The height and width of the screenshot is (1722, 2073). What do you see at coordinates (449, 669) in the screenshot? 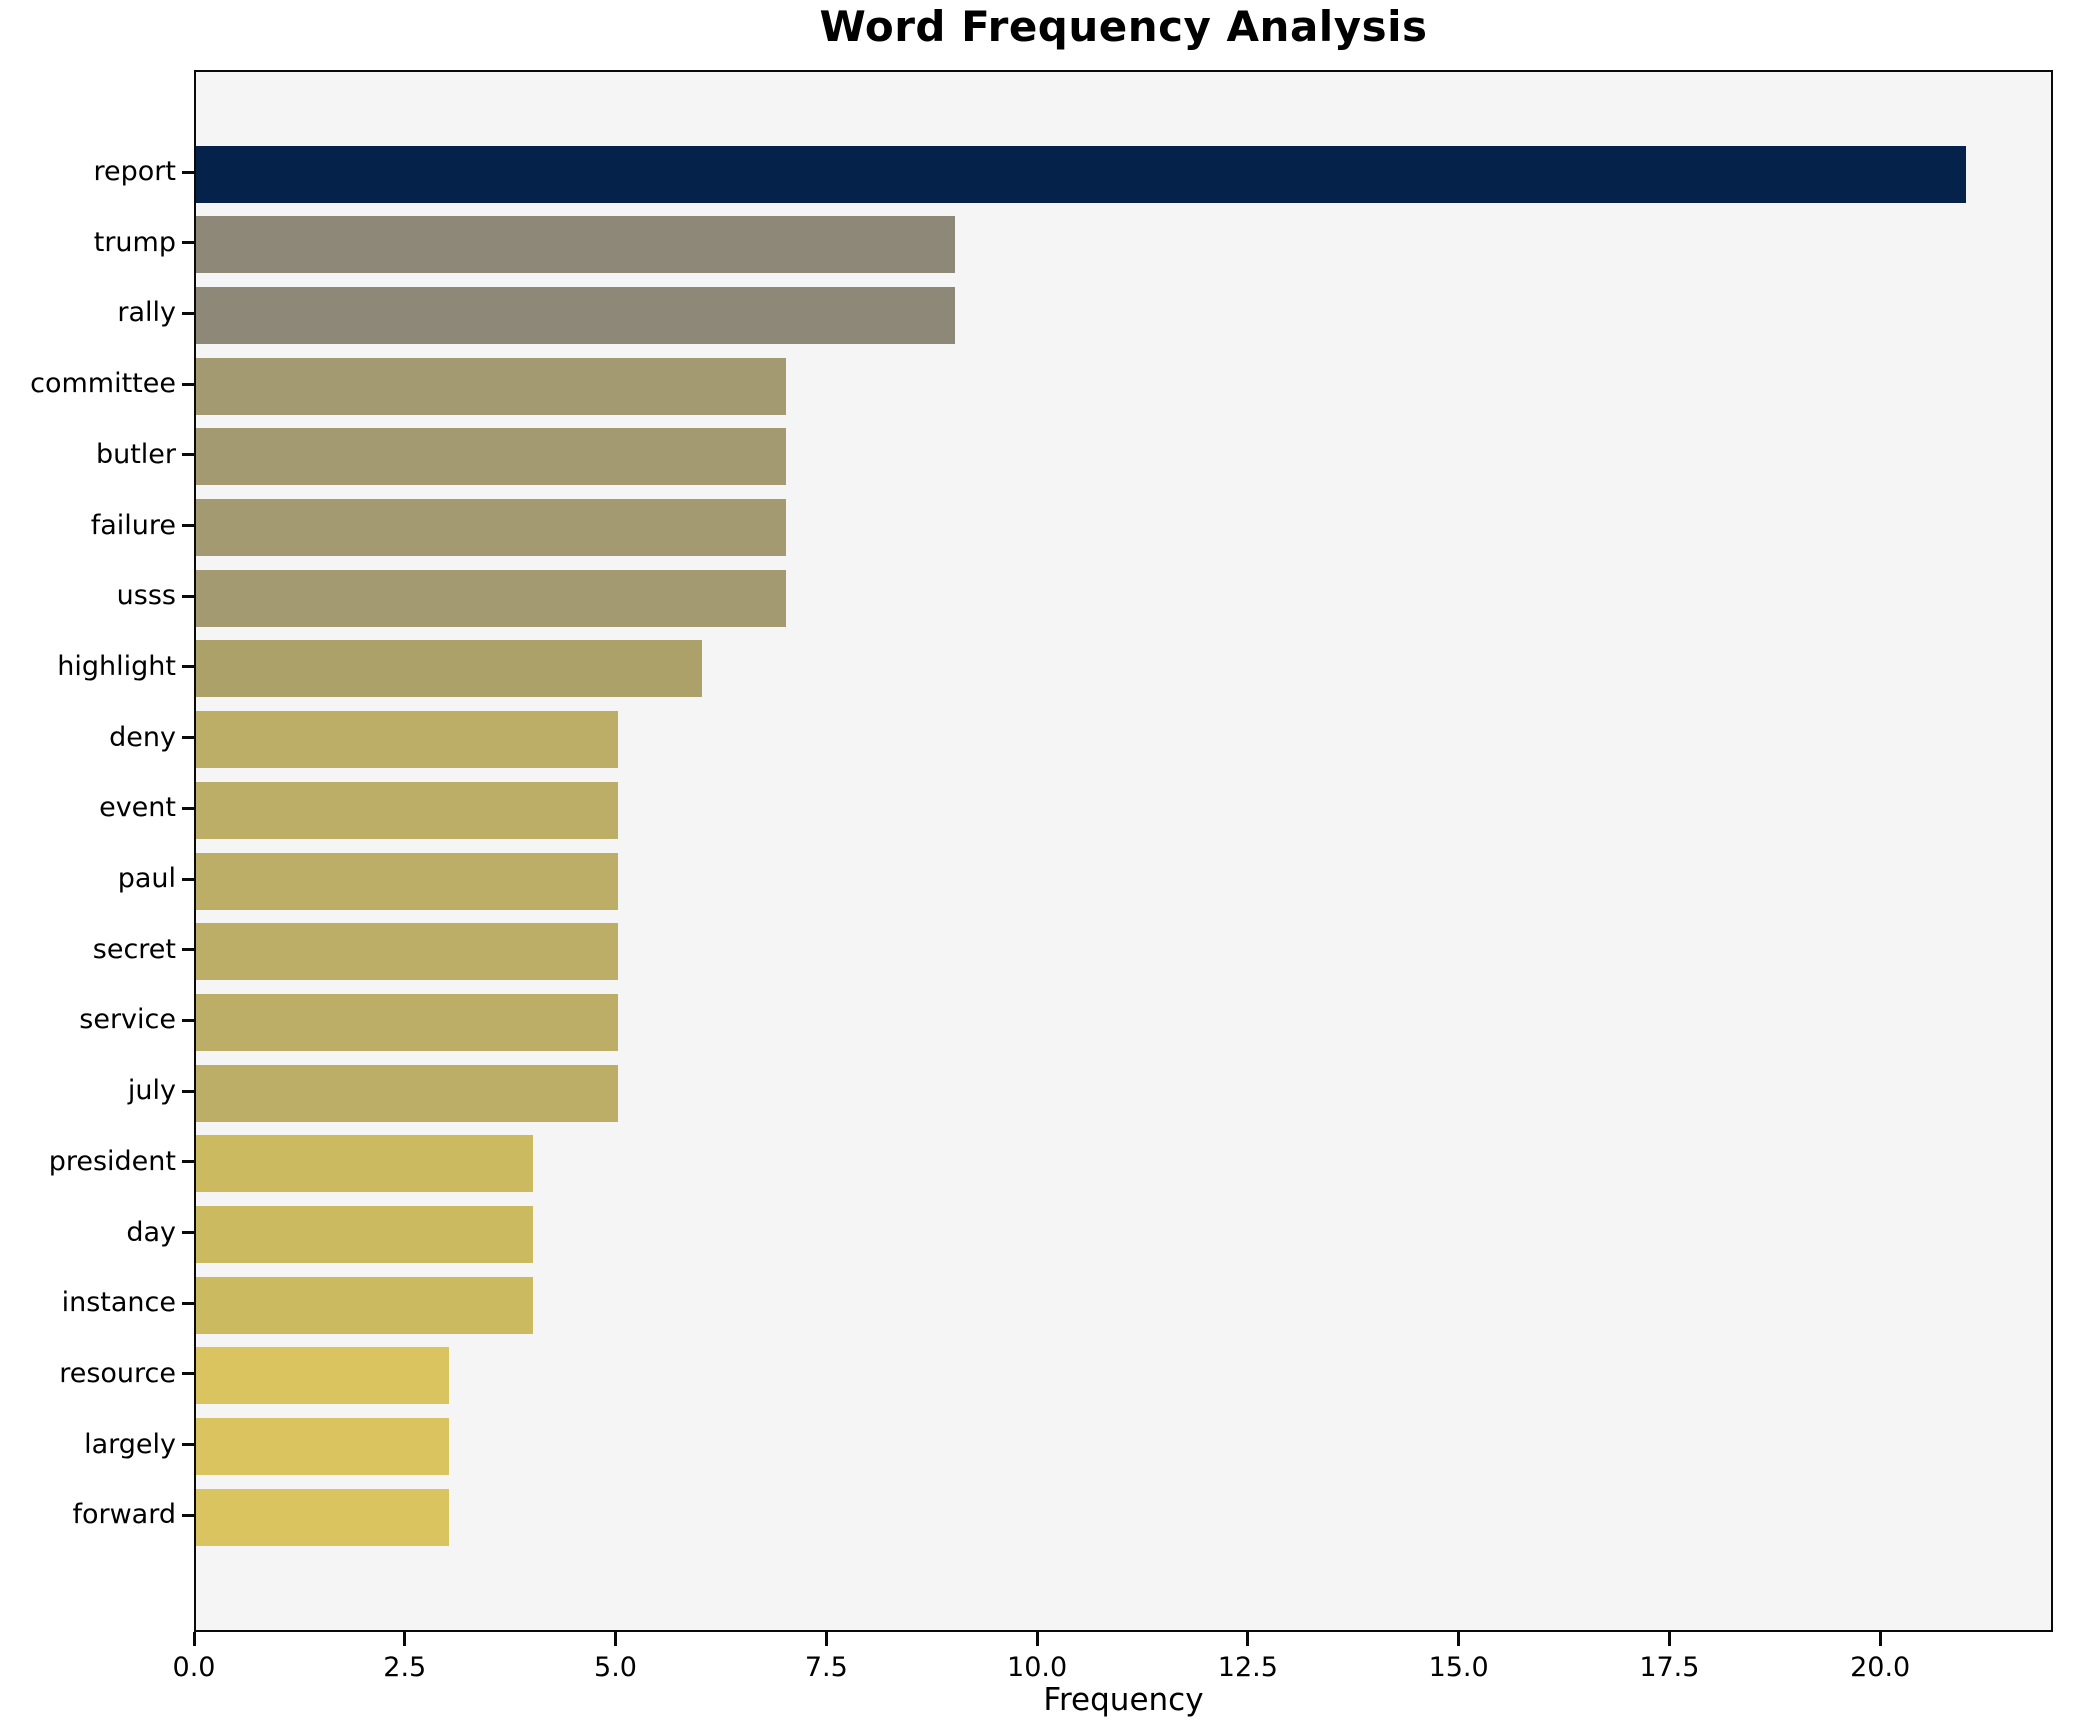
I see `bar-highlight` at bounding box center [449, 669].